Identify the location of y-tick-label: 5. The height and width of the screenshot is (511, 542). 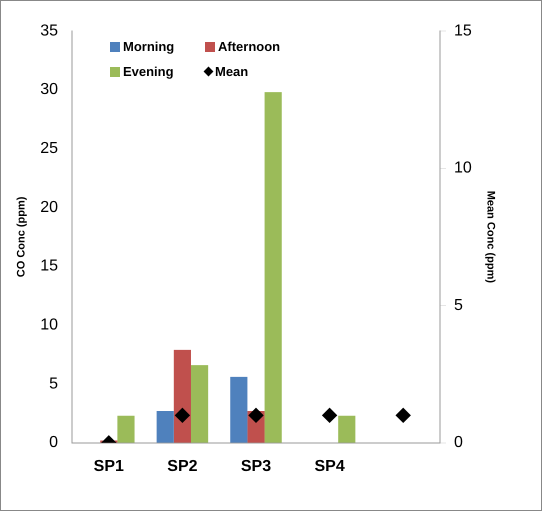
(53, 383).